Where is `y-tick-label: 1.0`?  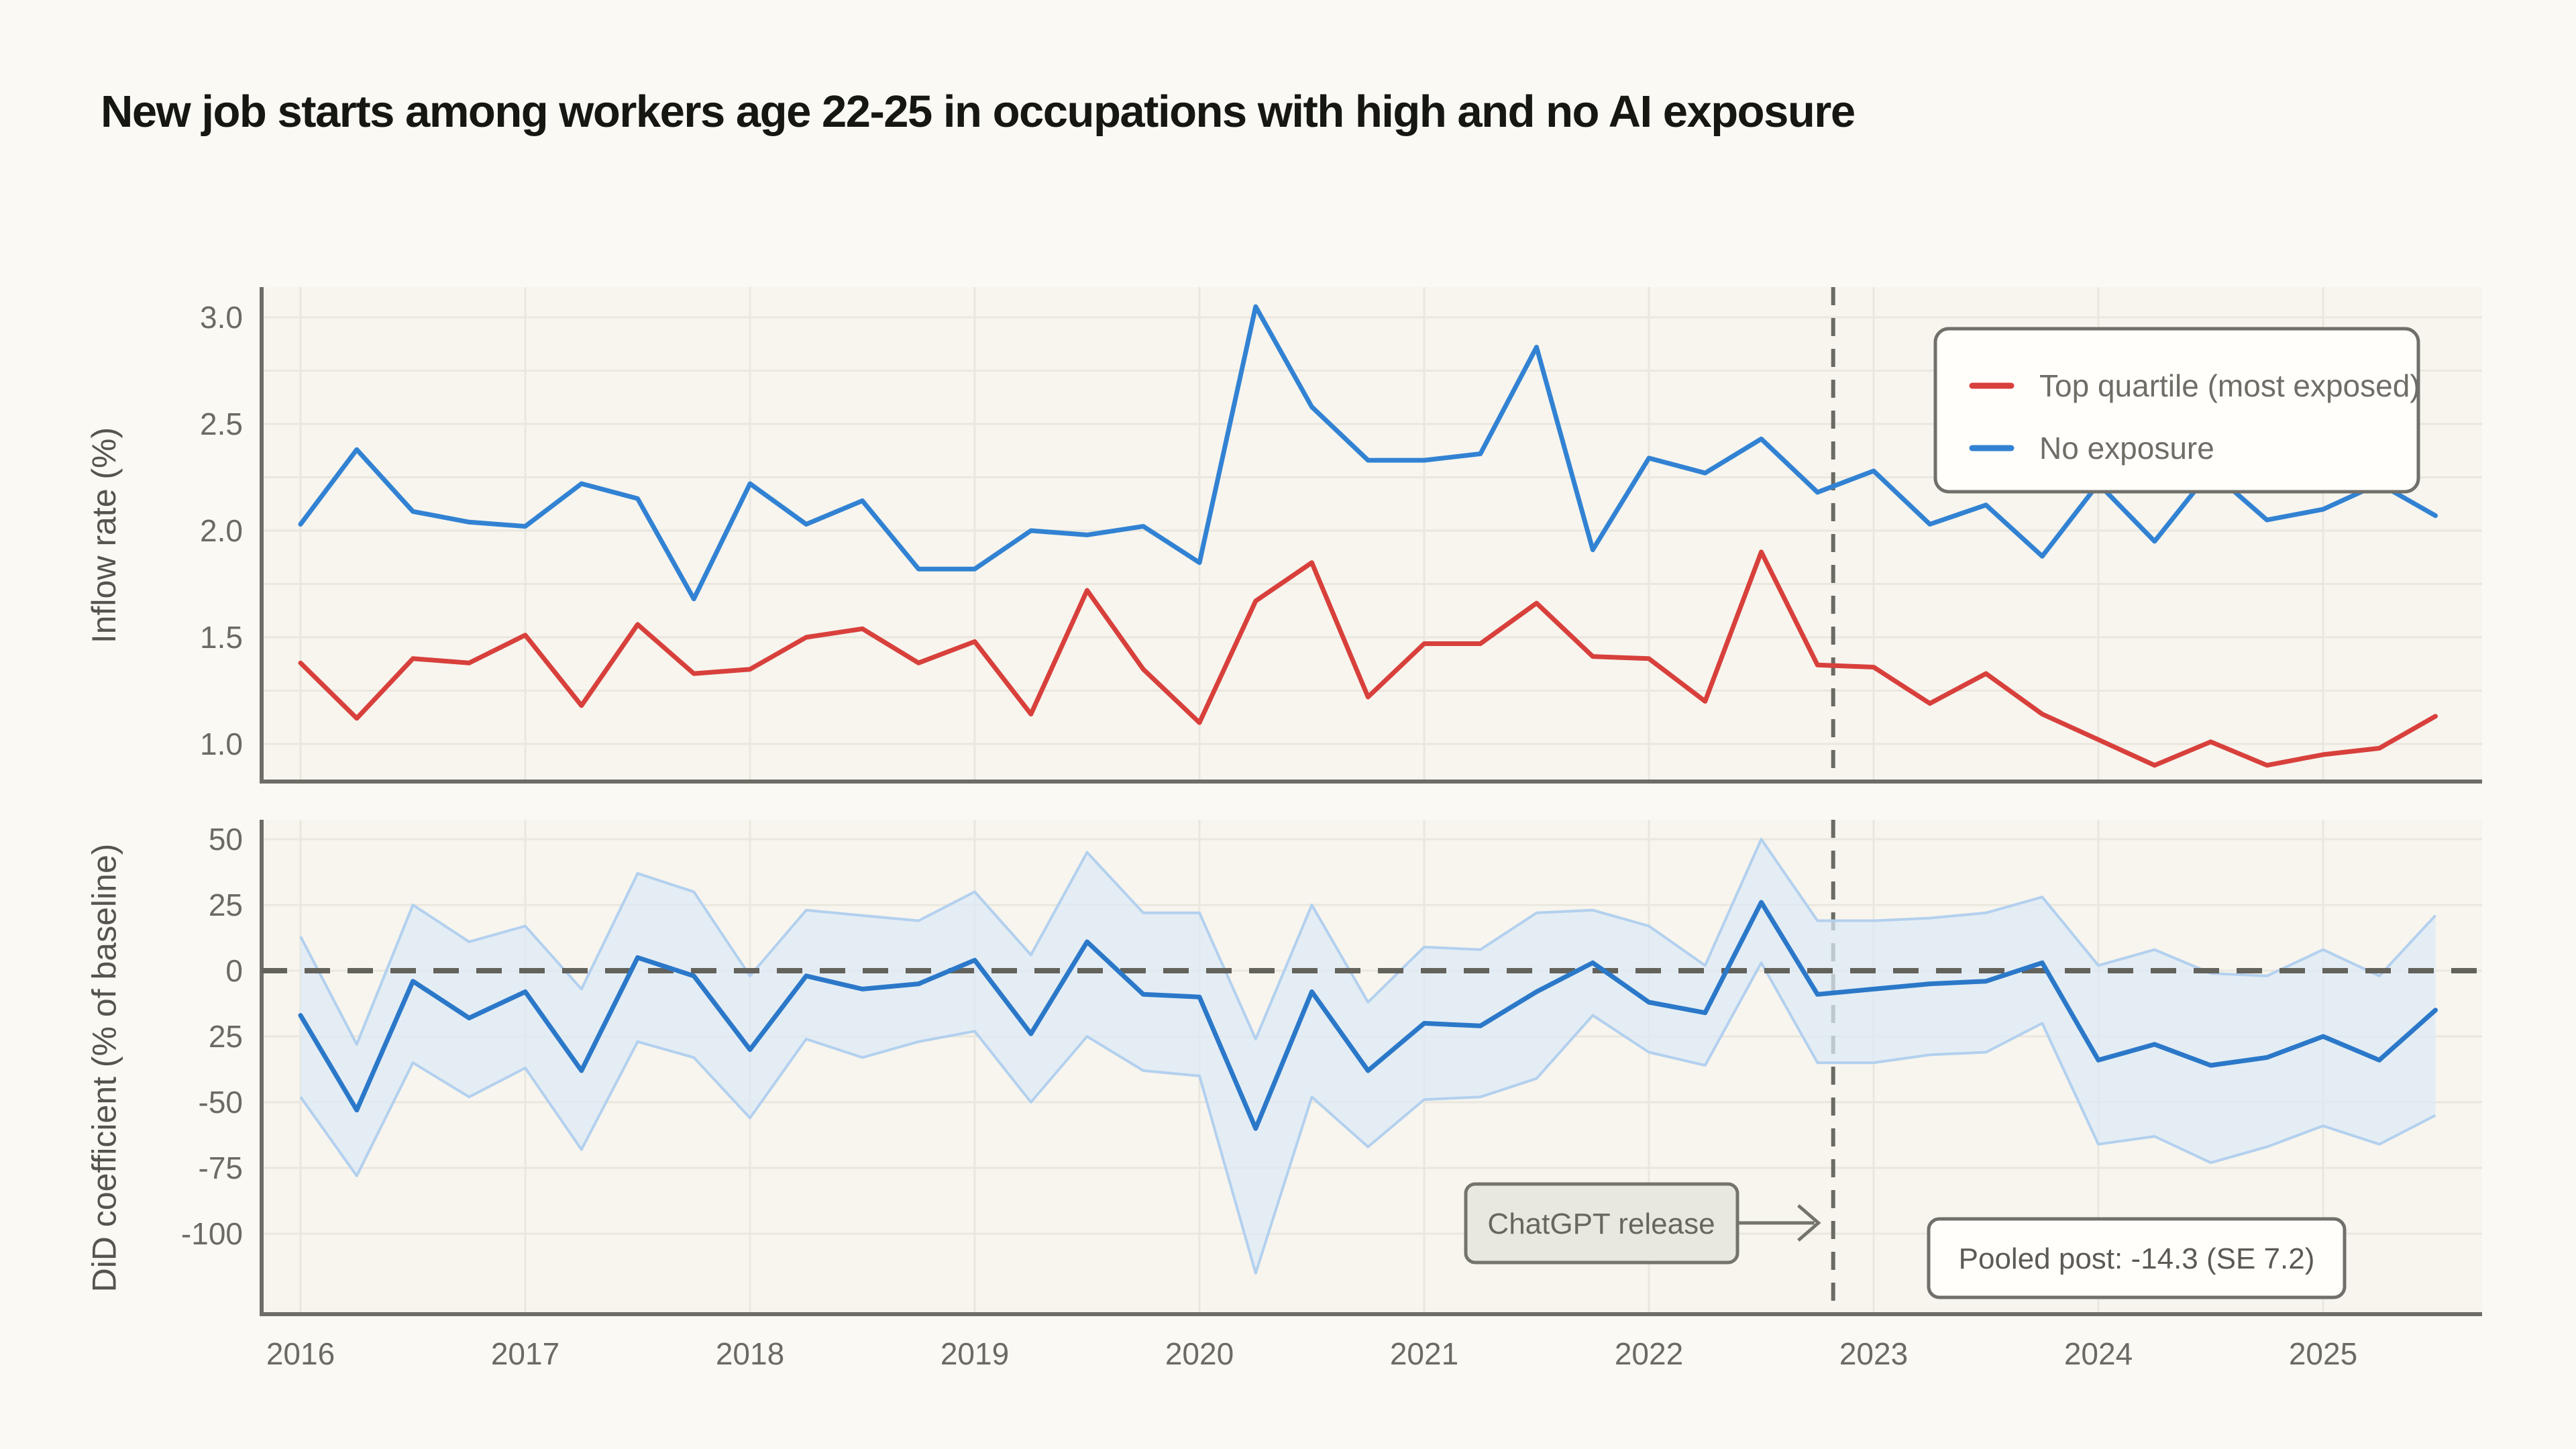 y-tick-label: 1.0 is located at coordinates (221, 744).